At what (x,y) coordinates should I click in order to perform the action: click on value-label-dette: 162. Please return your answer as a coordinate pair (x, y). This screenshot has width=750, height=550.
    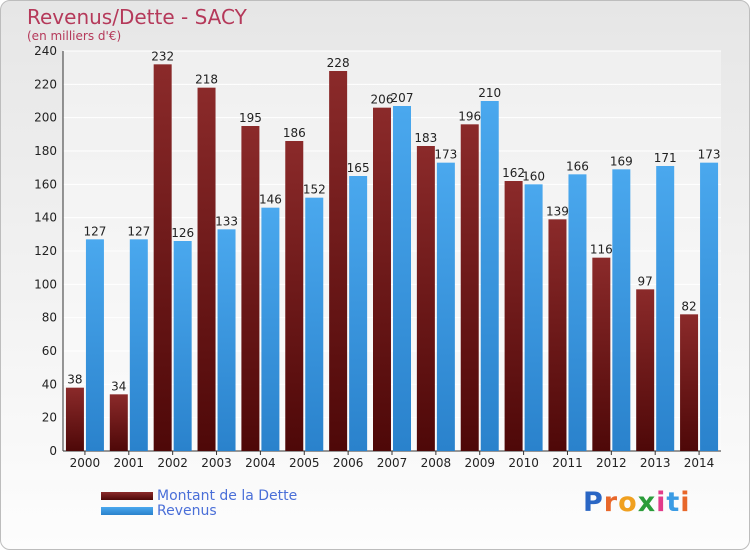
    Looking at the image, I should click on (513, 173).